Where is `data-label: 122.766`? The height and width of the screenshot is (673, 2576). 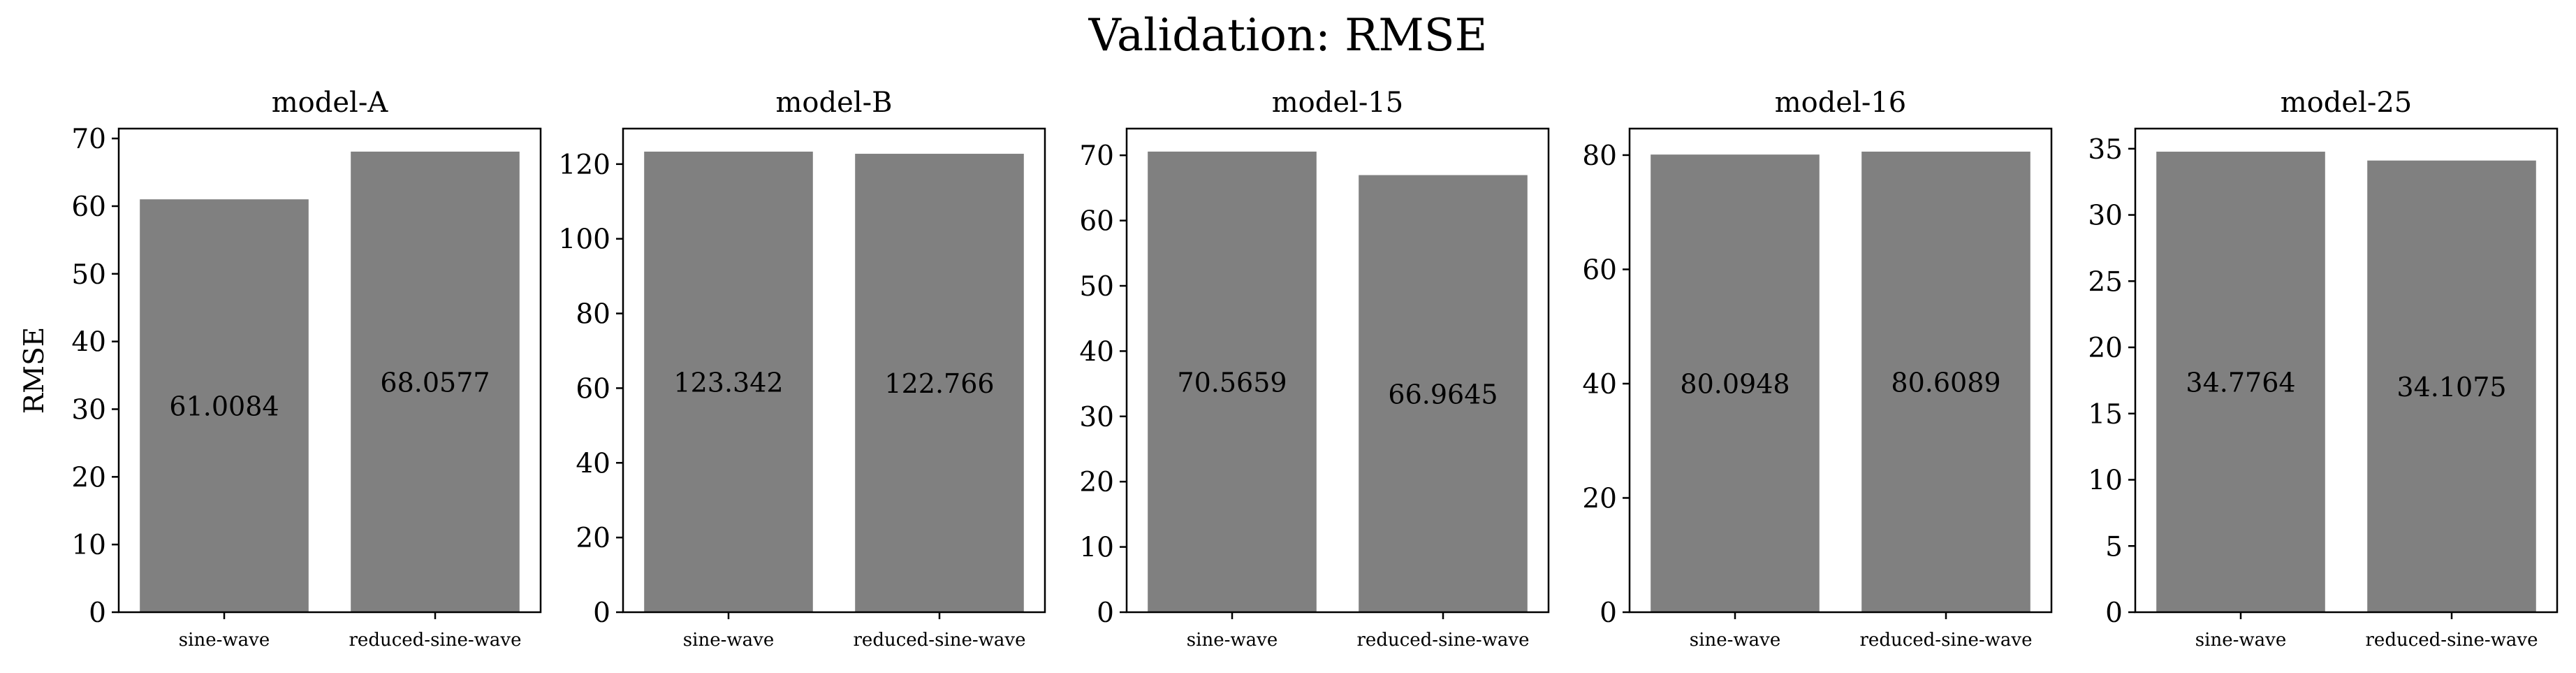
data-label: 122.766 is located at coordinates (939, 384).